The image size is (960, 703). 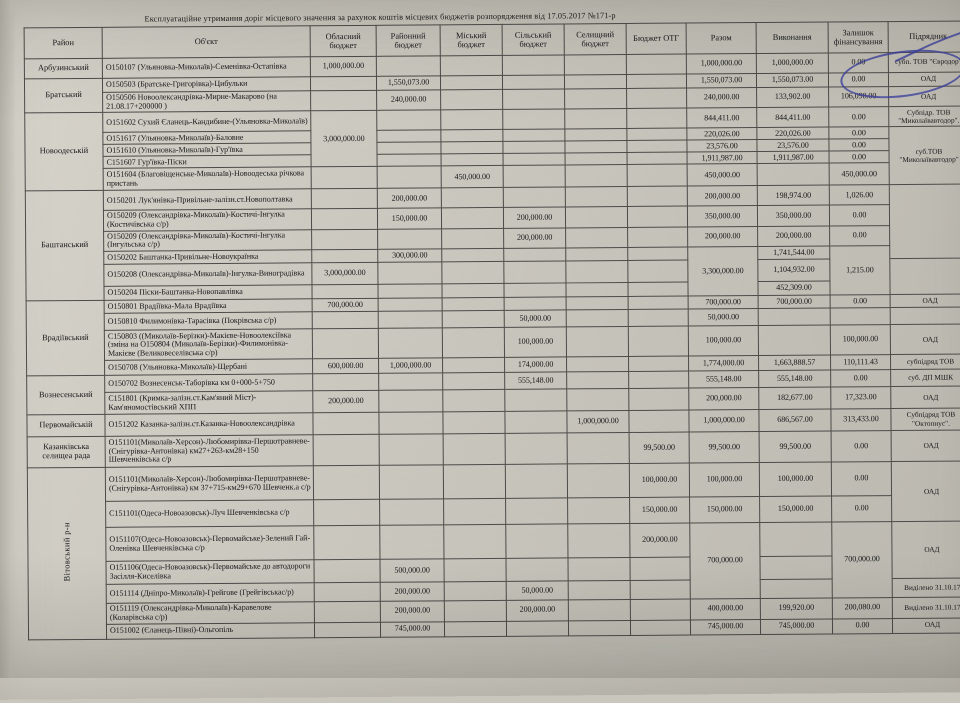 I want to click on cell-otg-budget: 99,500.00, so click(x=659, y=448).